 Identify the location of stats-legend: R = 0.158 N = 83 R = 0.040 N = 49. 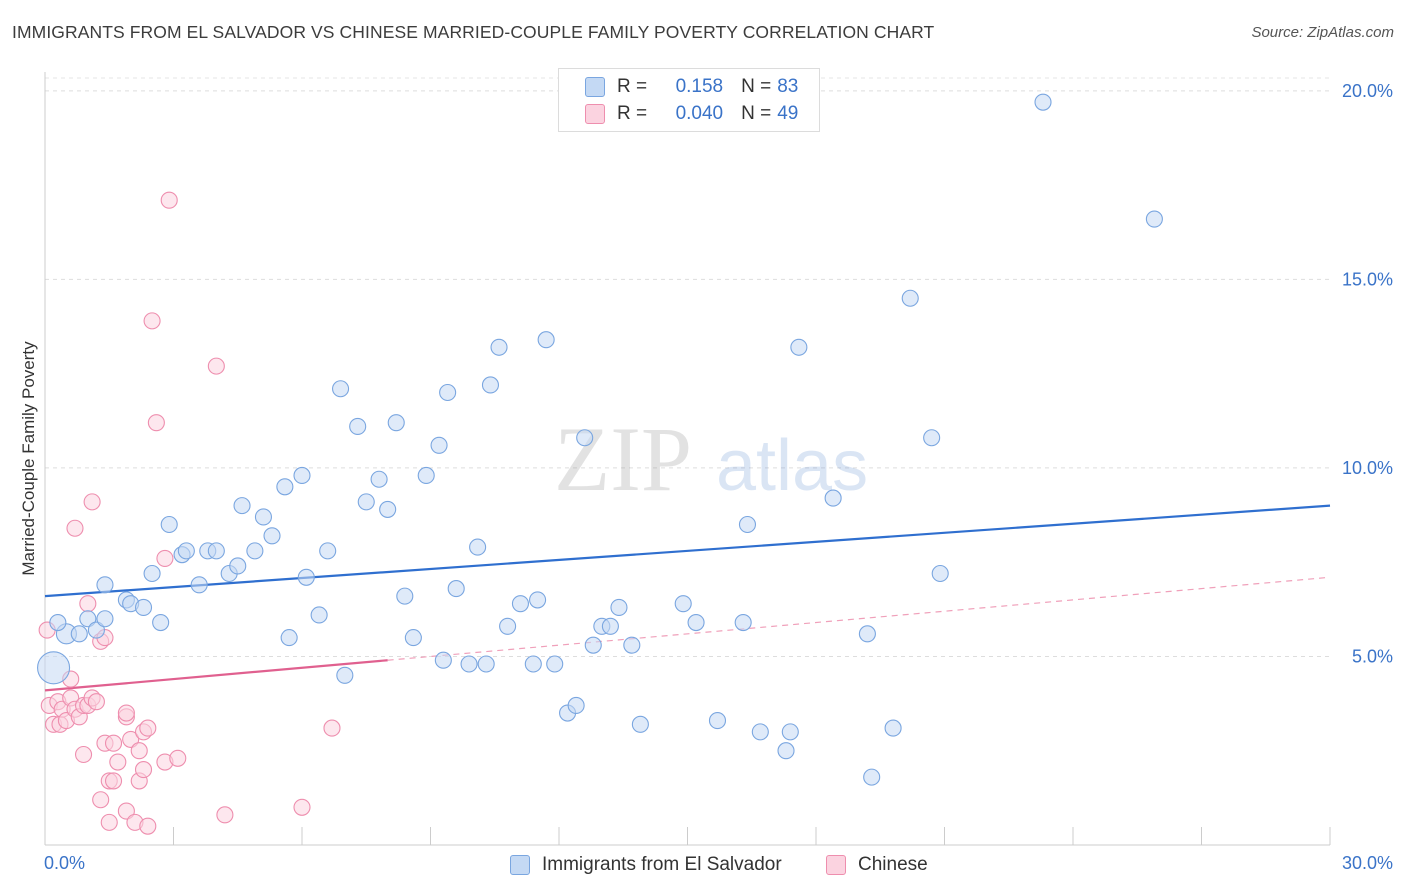
(689, 100).